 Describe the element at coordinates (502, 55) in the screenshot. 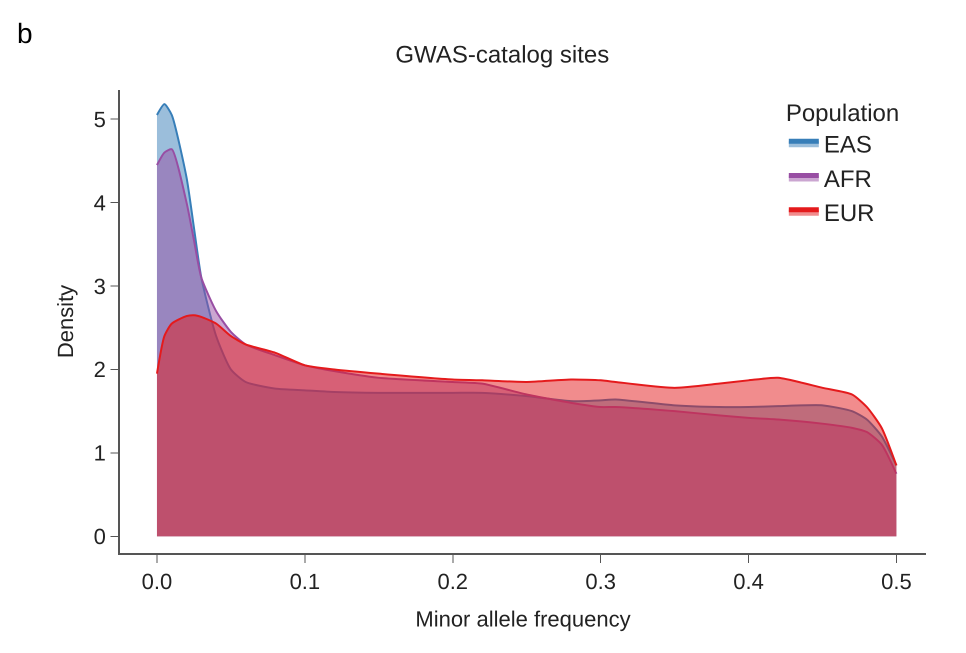

I see `chart-title: GWAS-catalog sites` at that location.